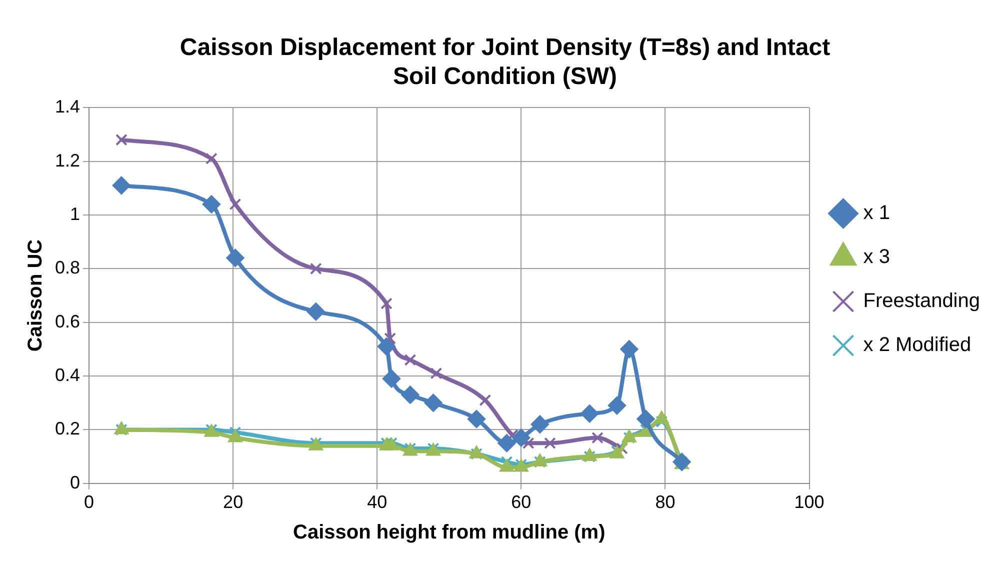 This screenshot has height=579, width=1000. I want to click on y-tick-label: 0.2, so click(67, 428).